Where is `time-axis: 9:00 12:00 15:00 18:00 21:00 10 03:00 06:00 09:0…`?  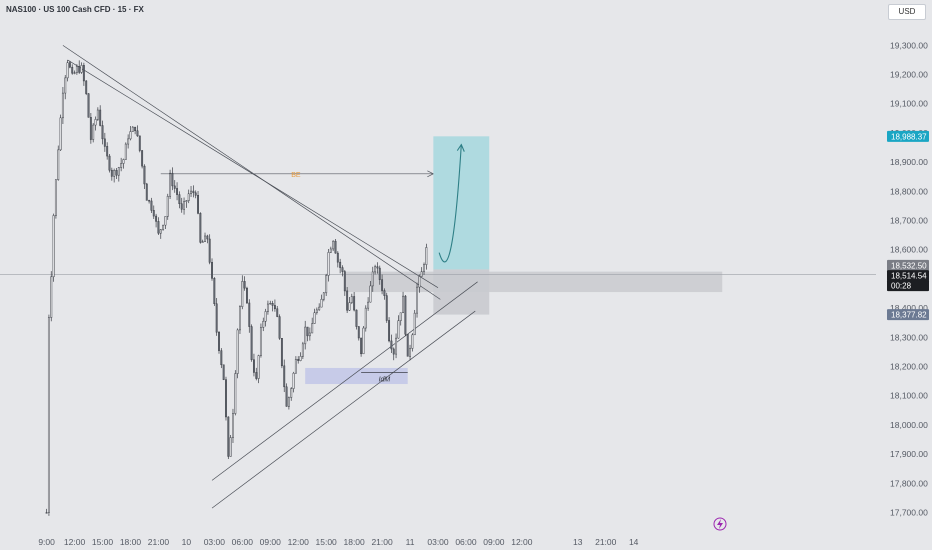 time-axis: 9:00 12:00 15:00 18:00 21:00 10 03:00 06:00 09:0… is located at coordinates (338, 542).